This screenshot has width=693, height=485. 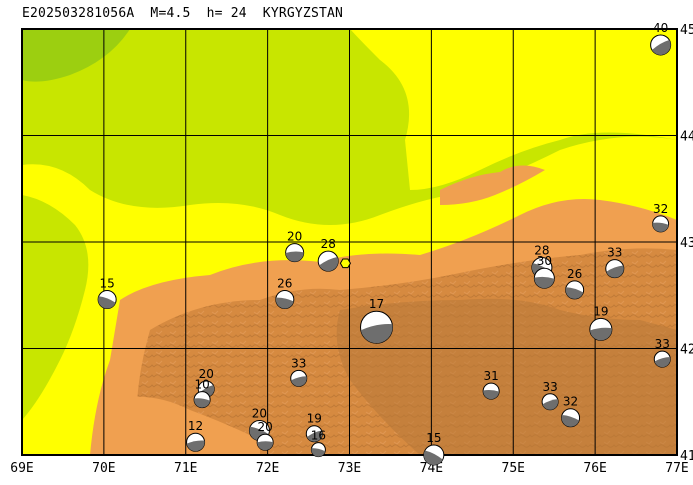 I want to click on longitude-label: 73E, so click(x=349, y=468).